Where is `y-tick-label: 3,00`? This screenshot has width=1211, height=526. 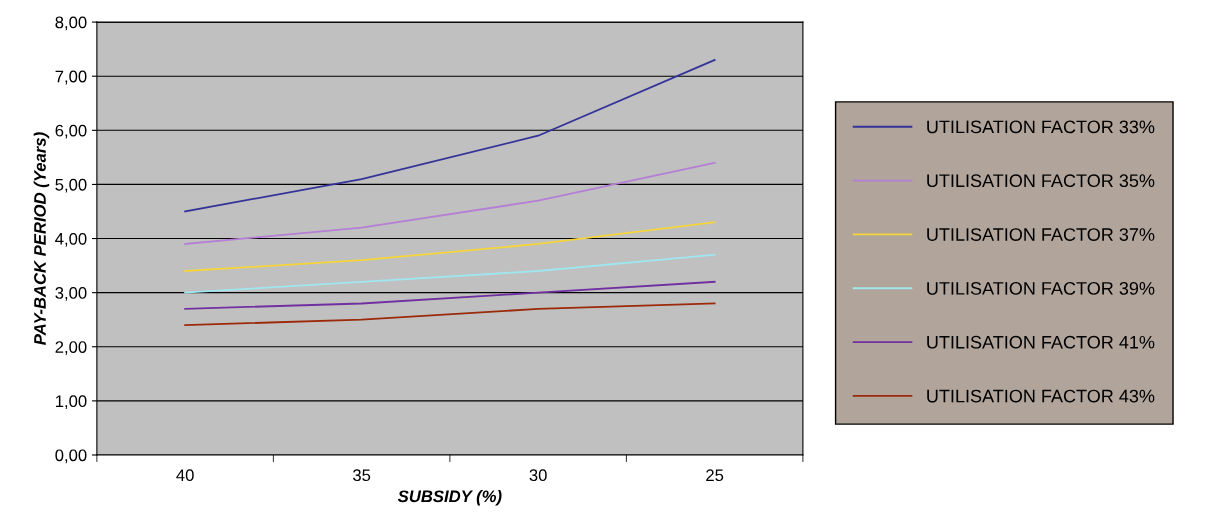 y-tick-label: 3,00 is located at coordinates (71, 294).